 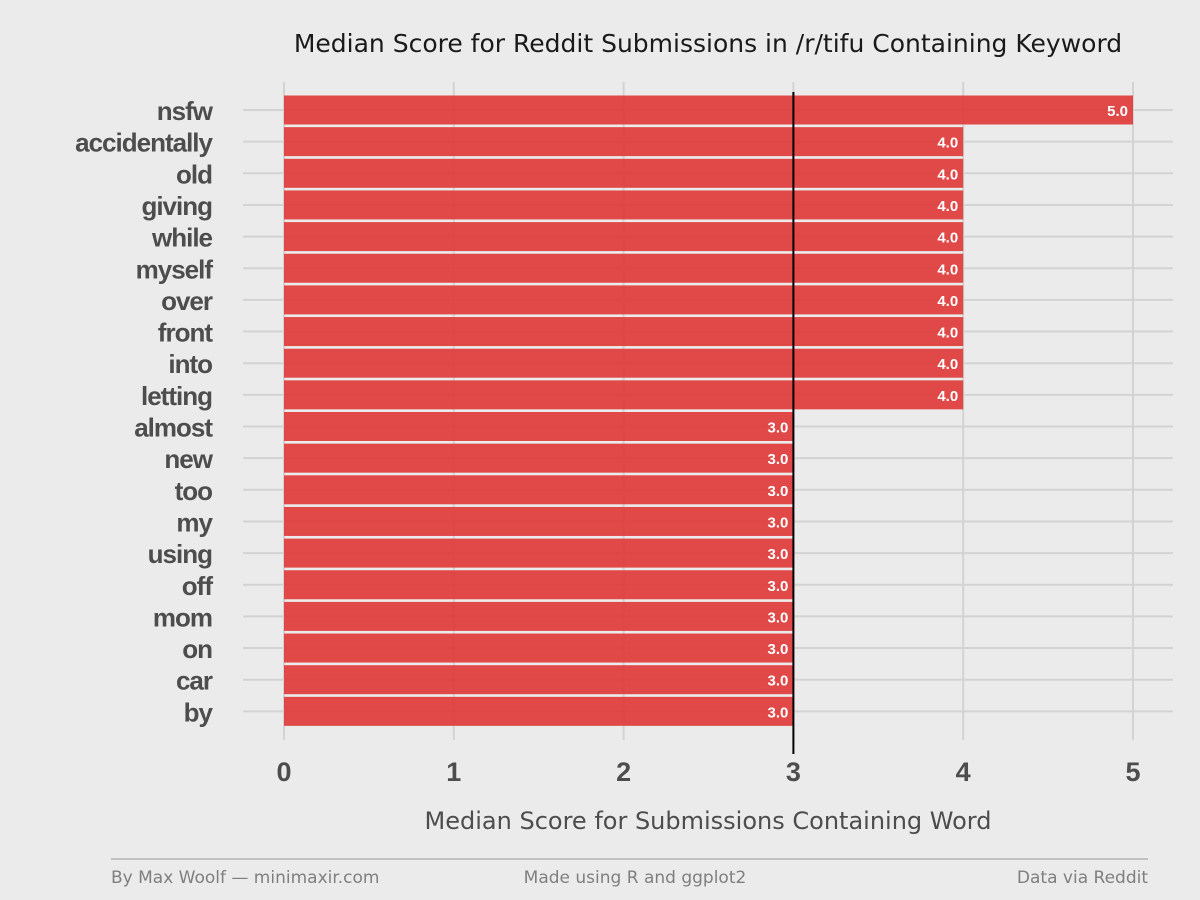 What do you see at coordinates (947, 238) in the screenshot?
I see `data-label-while: 4.0` at bounding box center [947, 238].